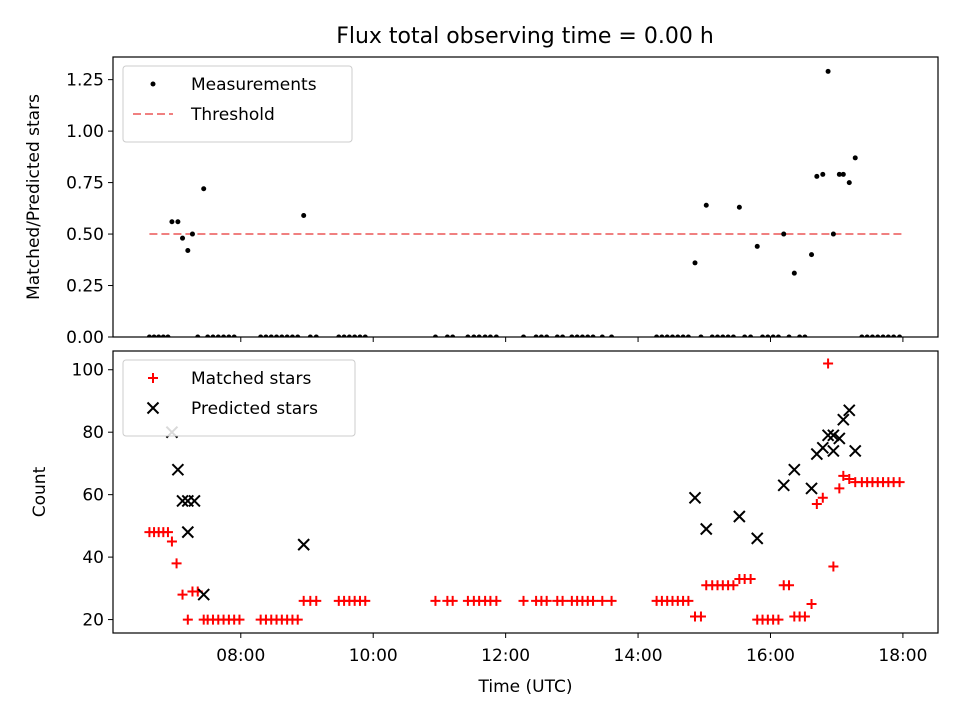  What do you see at coordinates (40, 491) in the screenshot?
I see `y-axis-label: Count` at bounding box center [40, 491].